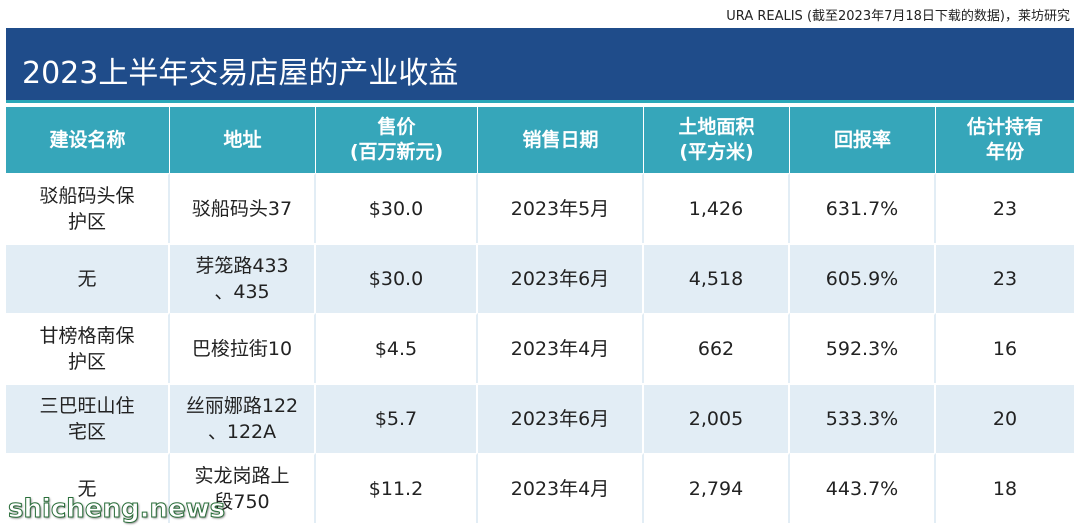  I want to click on table-cell: 662, so click(717, 348).